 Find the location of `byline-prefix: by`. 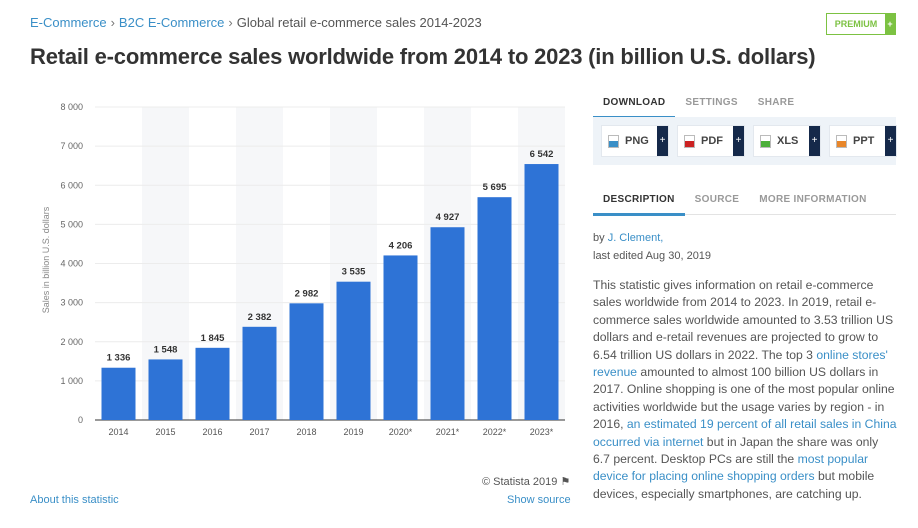

byline-prefix: by is located at coordinates (600, 238).